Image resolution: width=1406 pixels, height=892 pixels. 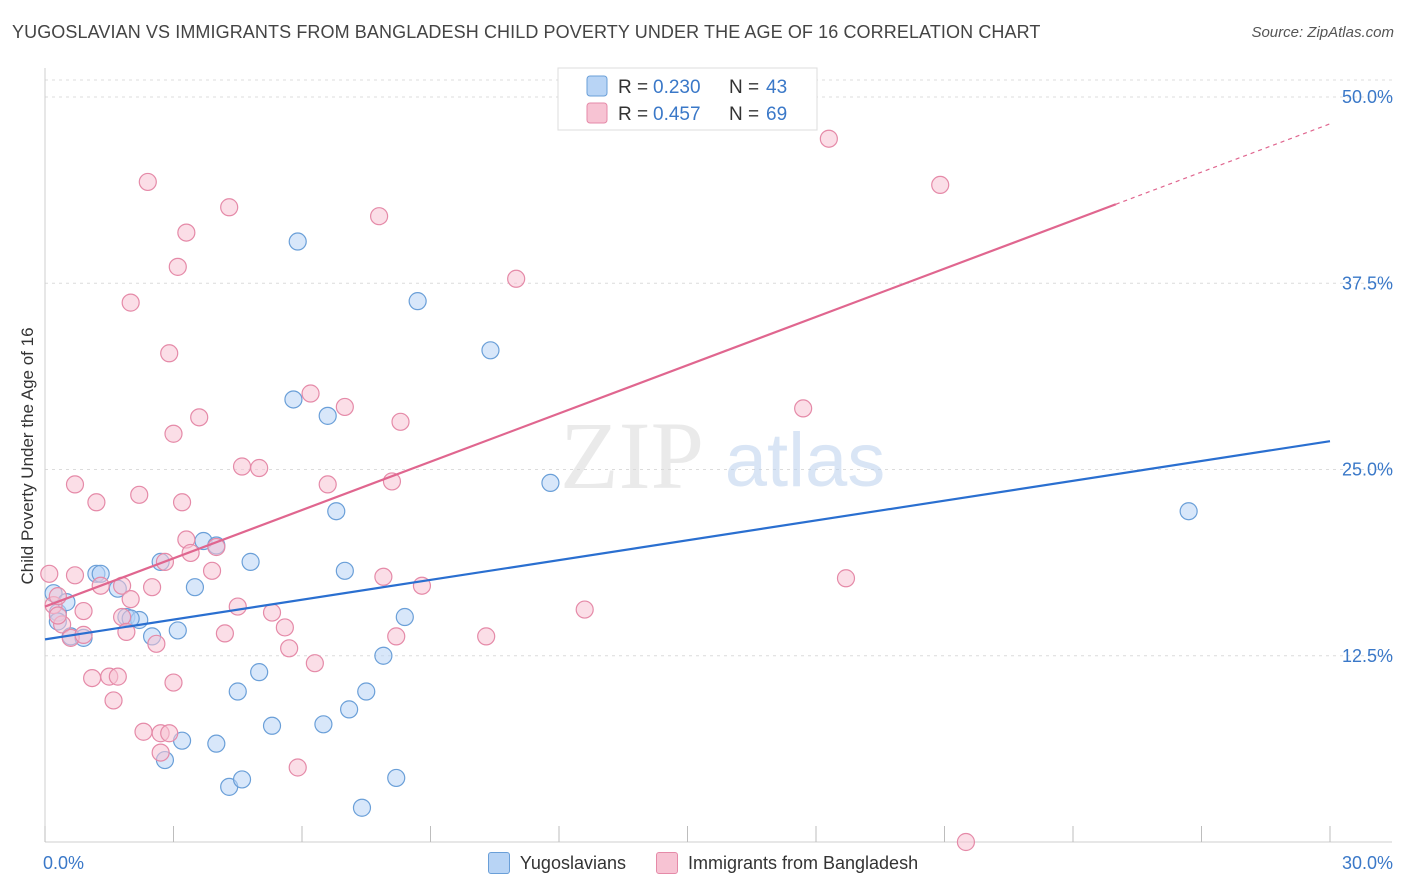 I want to click on source-label: Source: ZipAtlas.com, so click(x=1322, y=32).